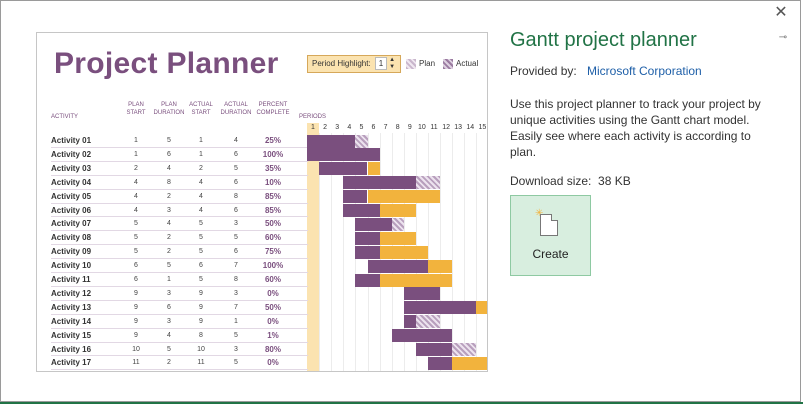 This screenshot has width=803, height=404. Describe the element at coordinates (644, 71) in the screenshot. I see `provider-link: Microsoft Corporation` at that location.